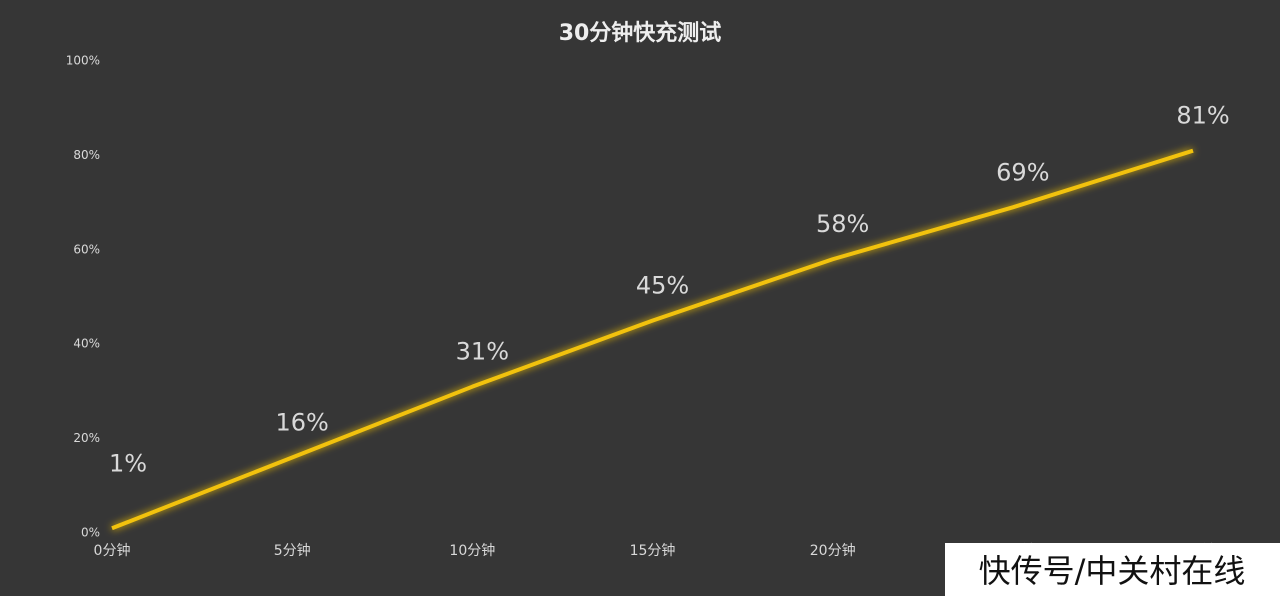  What do you see at coordinates (842, 224) in the screenshot?
I see `data-label: 58%` at bounding box center [842, 224].